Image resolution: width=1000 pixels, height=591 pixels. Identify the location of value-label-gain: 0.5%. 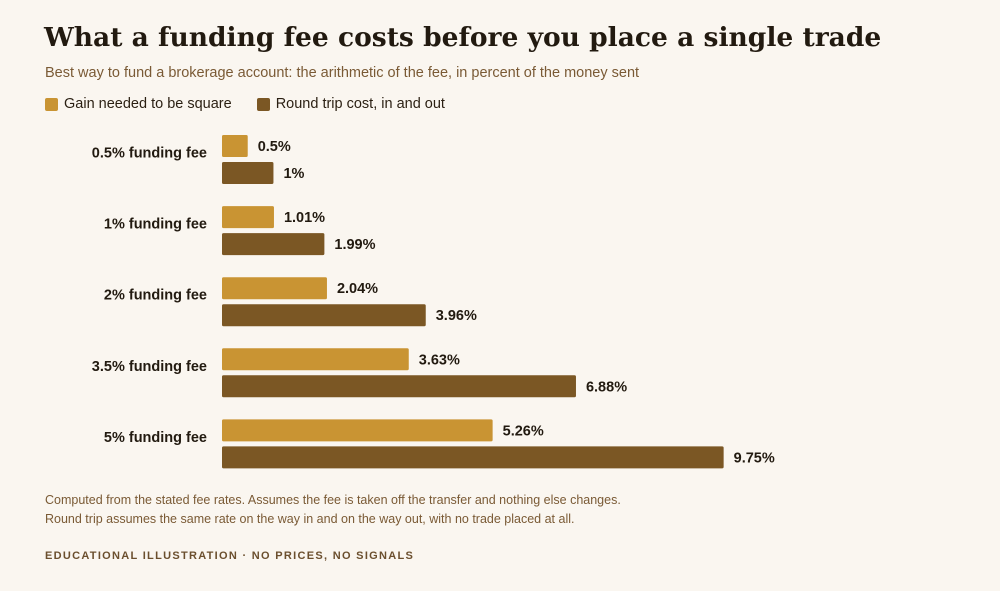
(274, 147).